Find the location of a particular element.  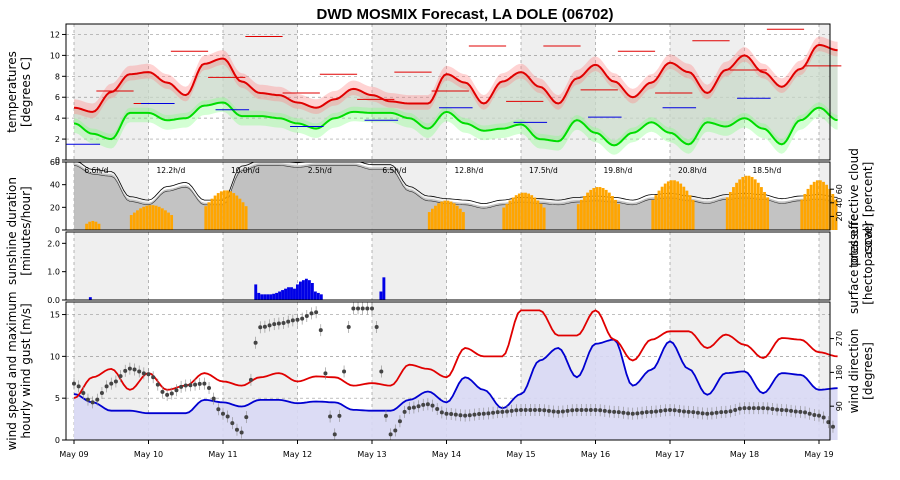

y-axis-label-line: [degrees C] is located at coordinates (26, 92).